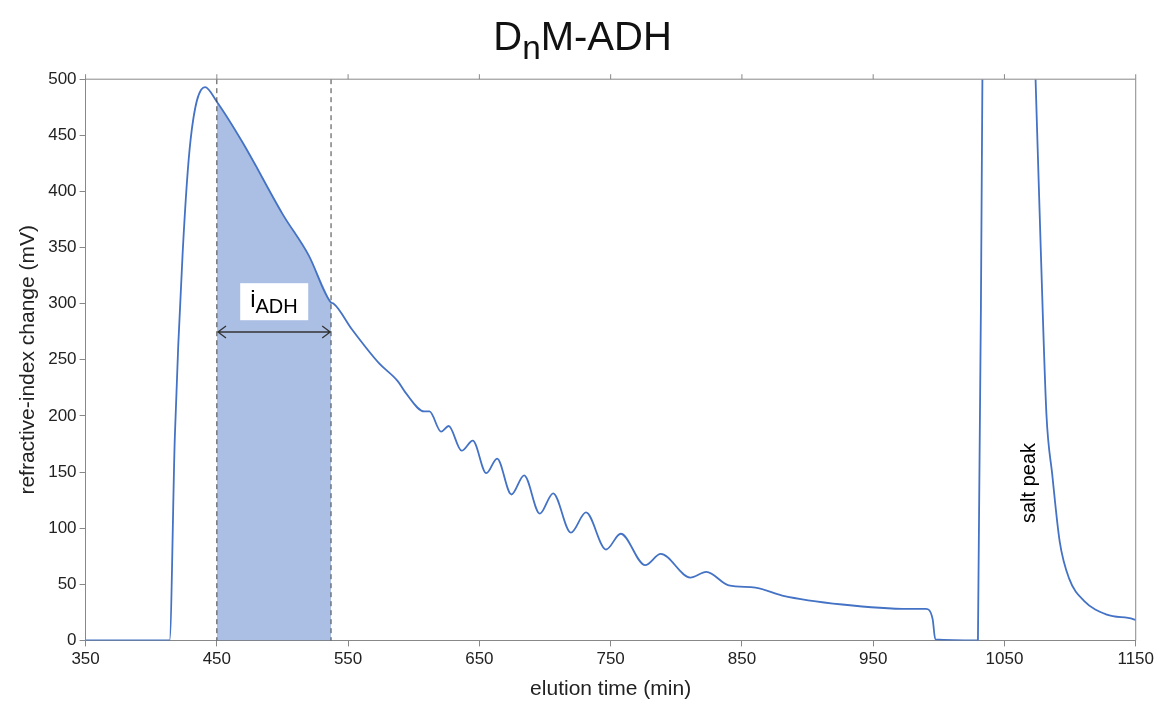 This screenshot has width=1165, height=722. I want to click on y-tick-label: 50, so click(67, 583).